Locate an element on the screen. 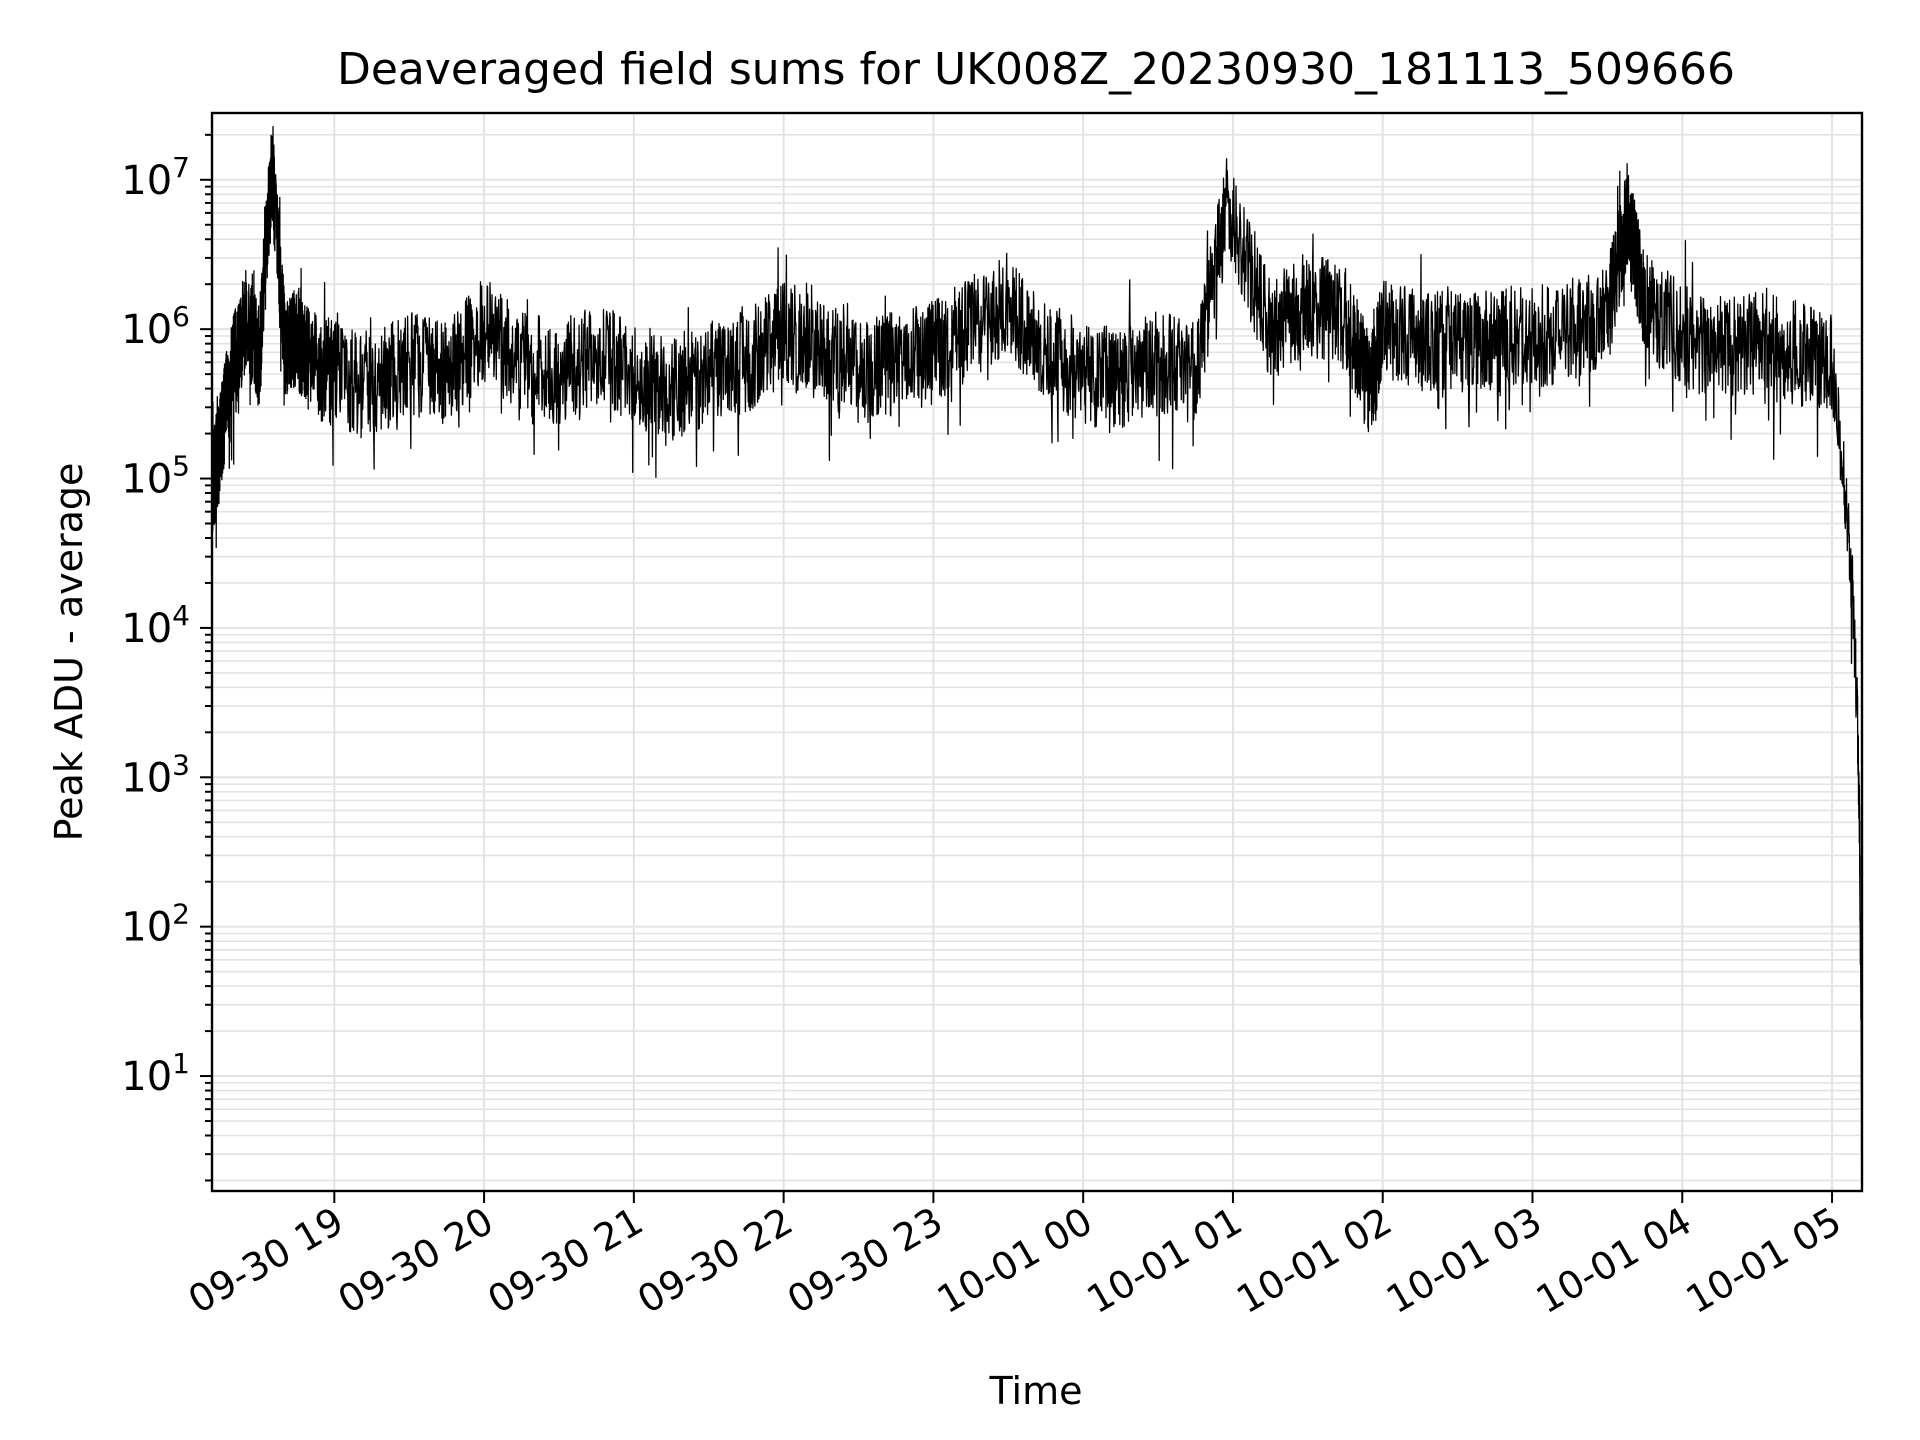  y-tick-label: 10⁷ is located at coordinates (155, 177).